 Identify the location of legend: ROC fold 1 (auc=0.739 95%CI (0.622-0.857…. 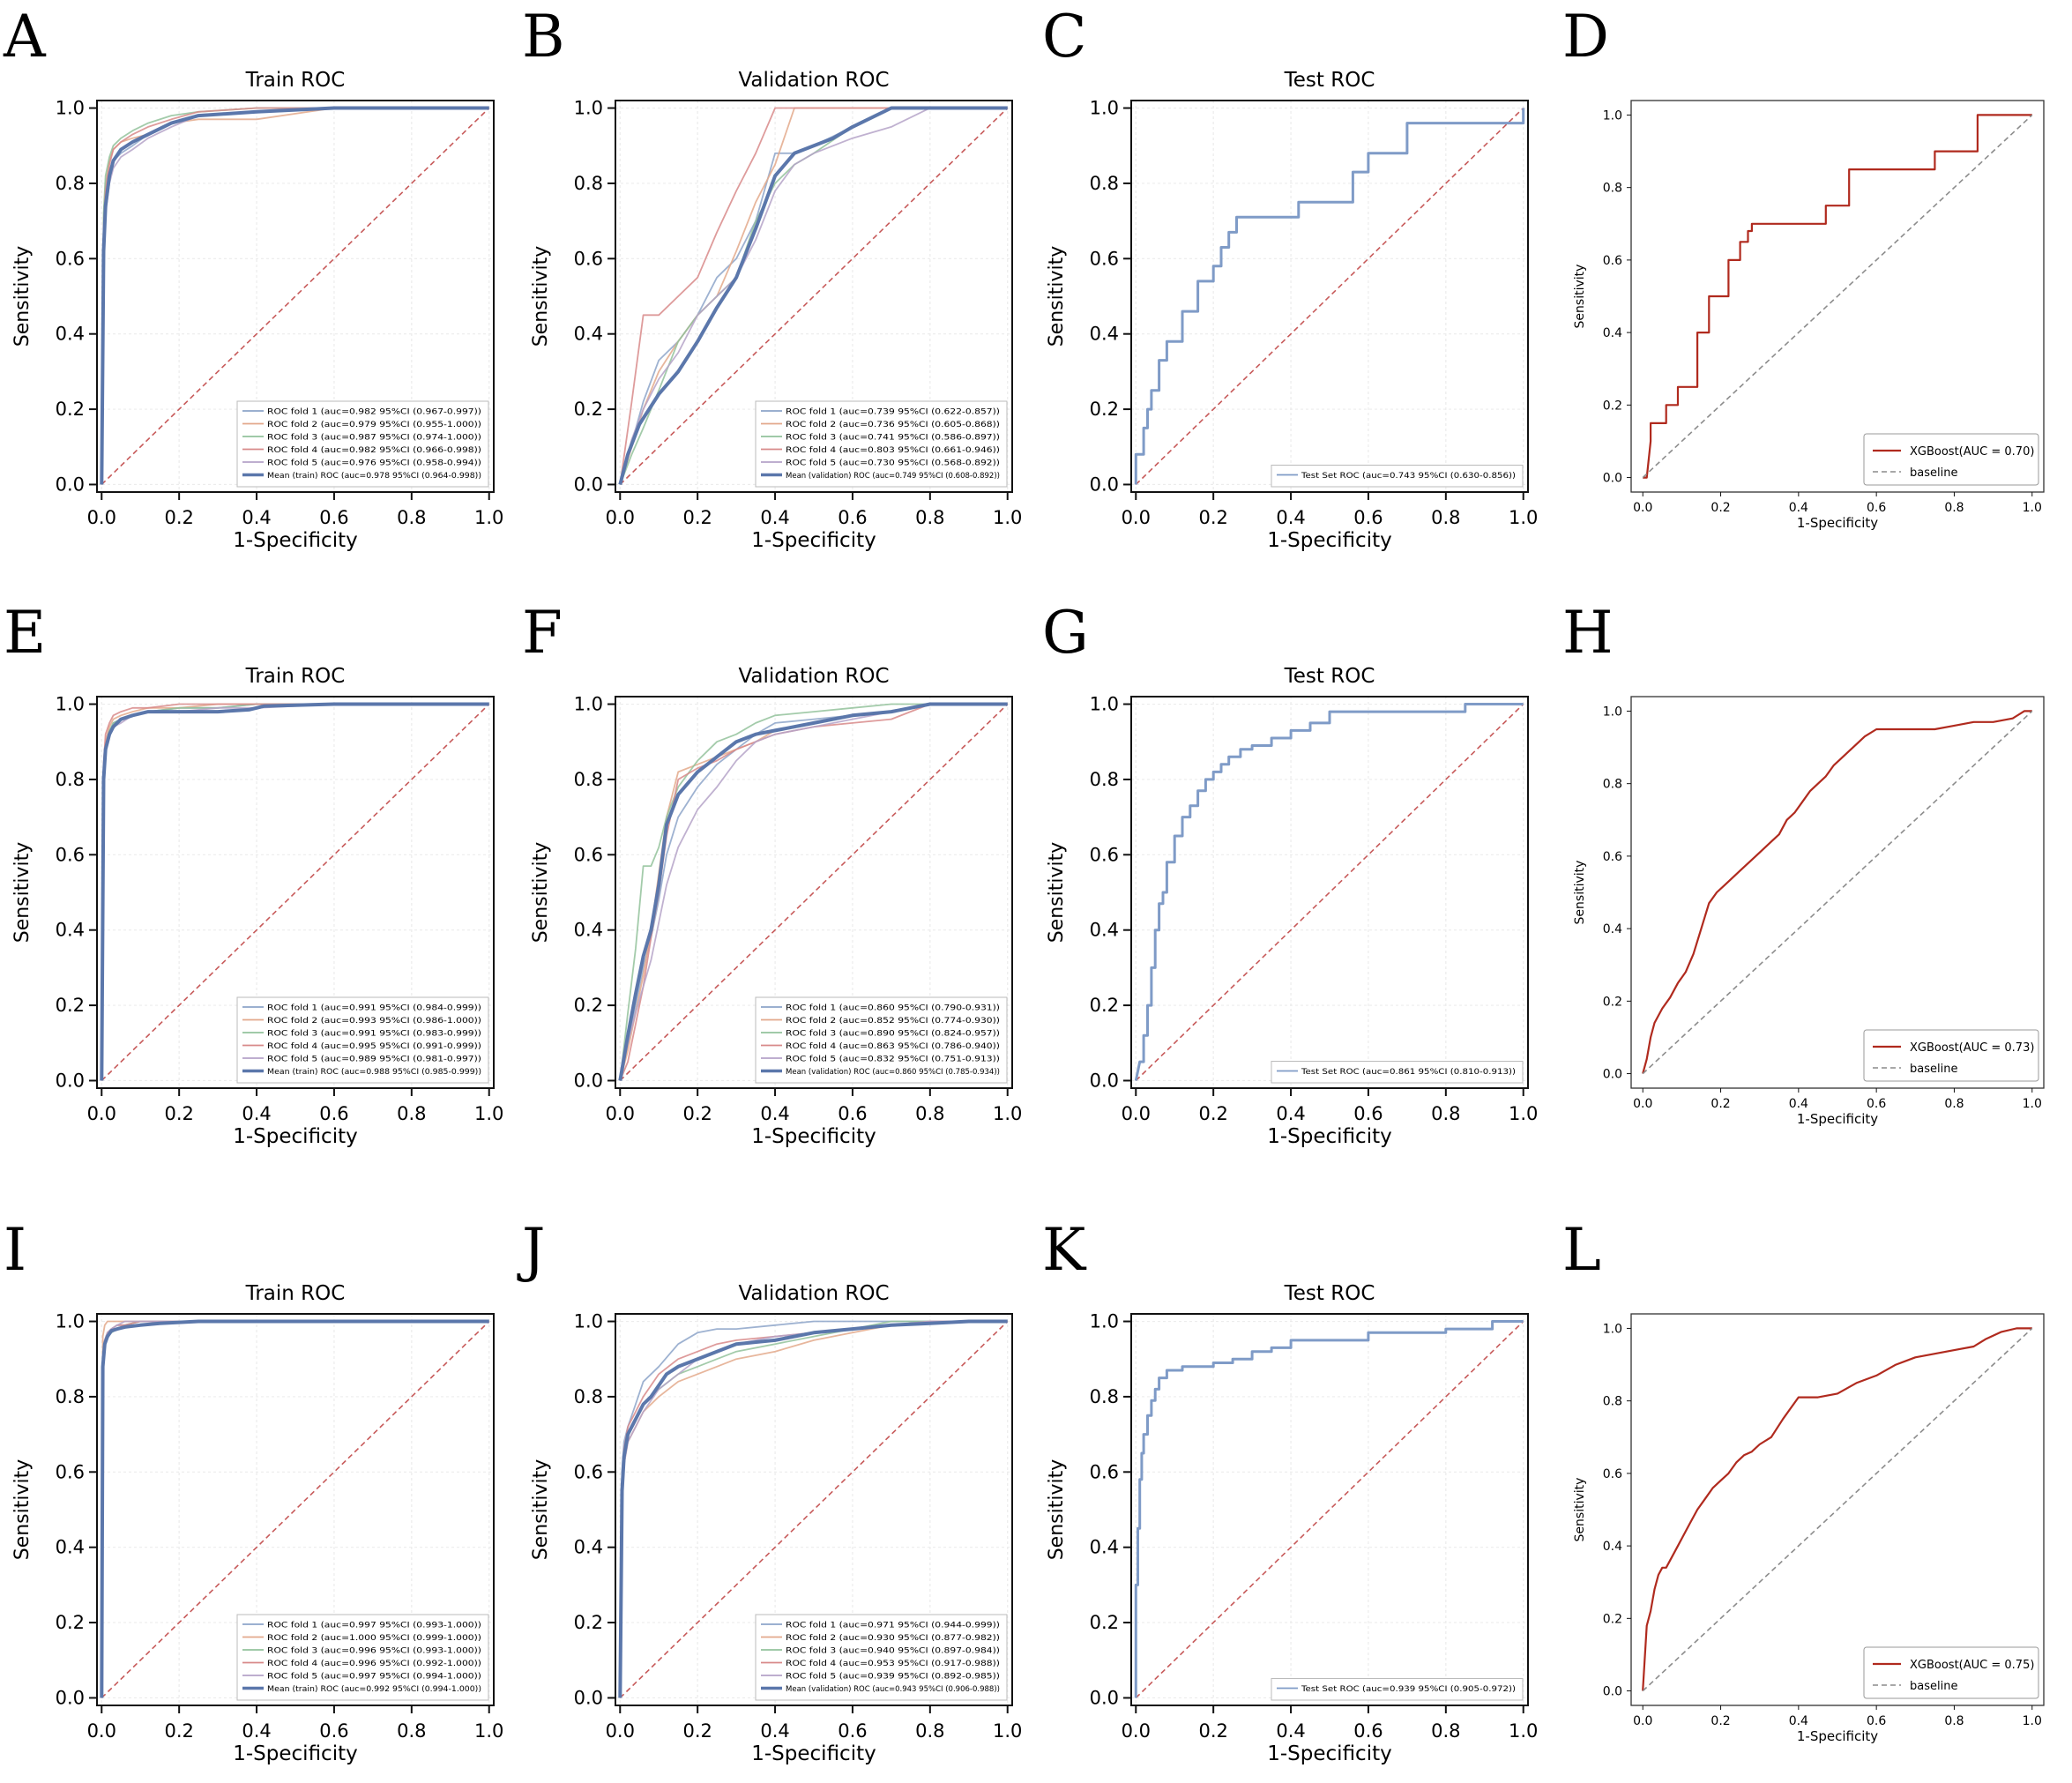
(881, 444).